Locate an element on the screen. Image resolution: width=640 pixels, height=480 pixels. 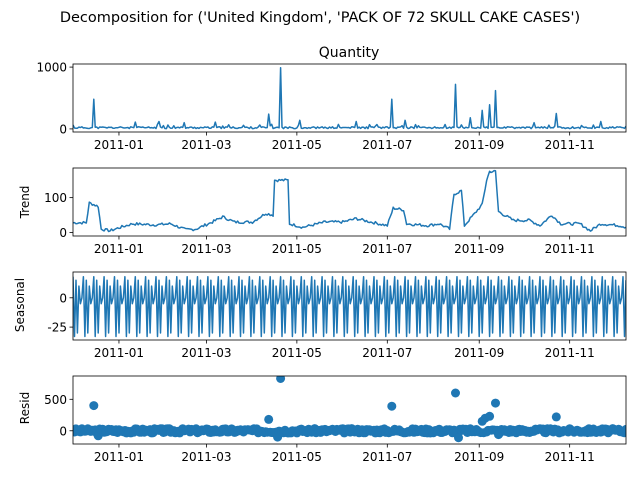
y-tick-label: 500 is located at coordinates (55, 400).